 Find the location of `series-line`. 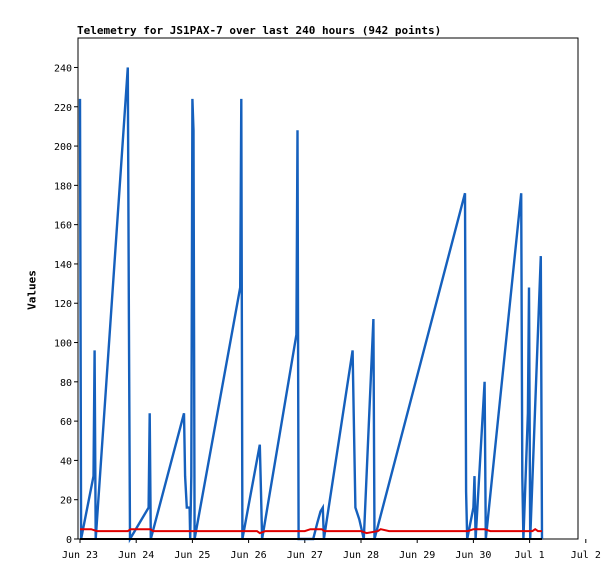

series-line is located at coordinates (311, 531).